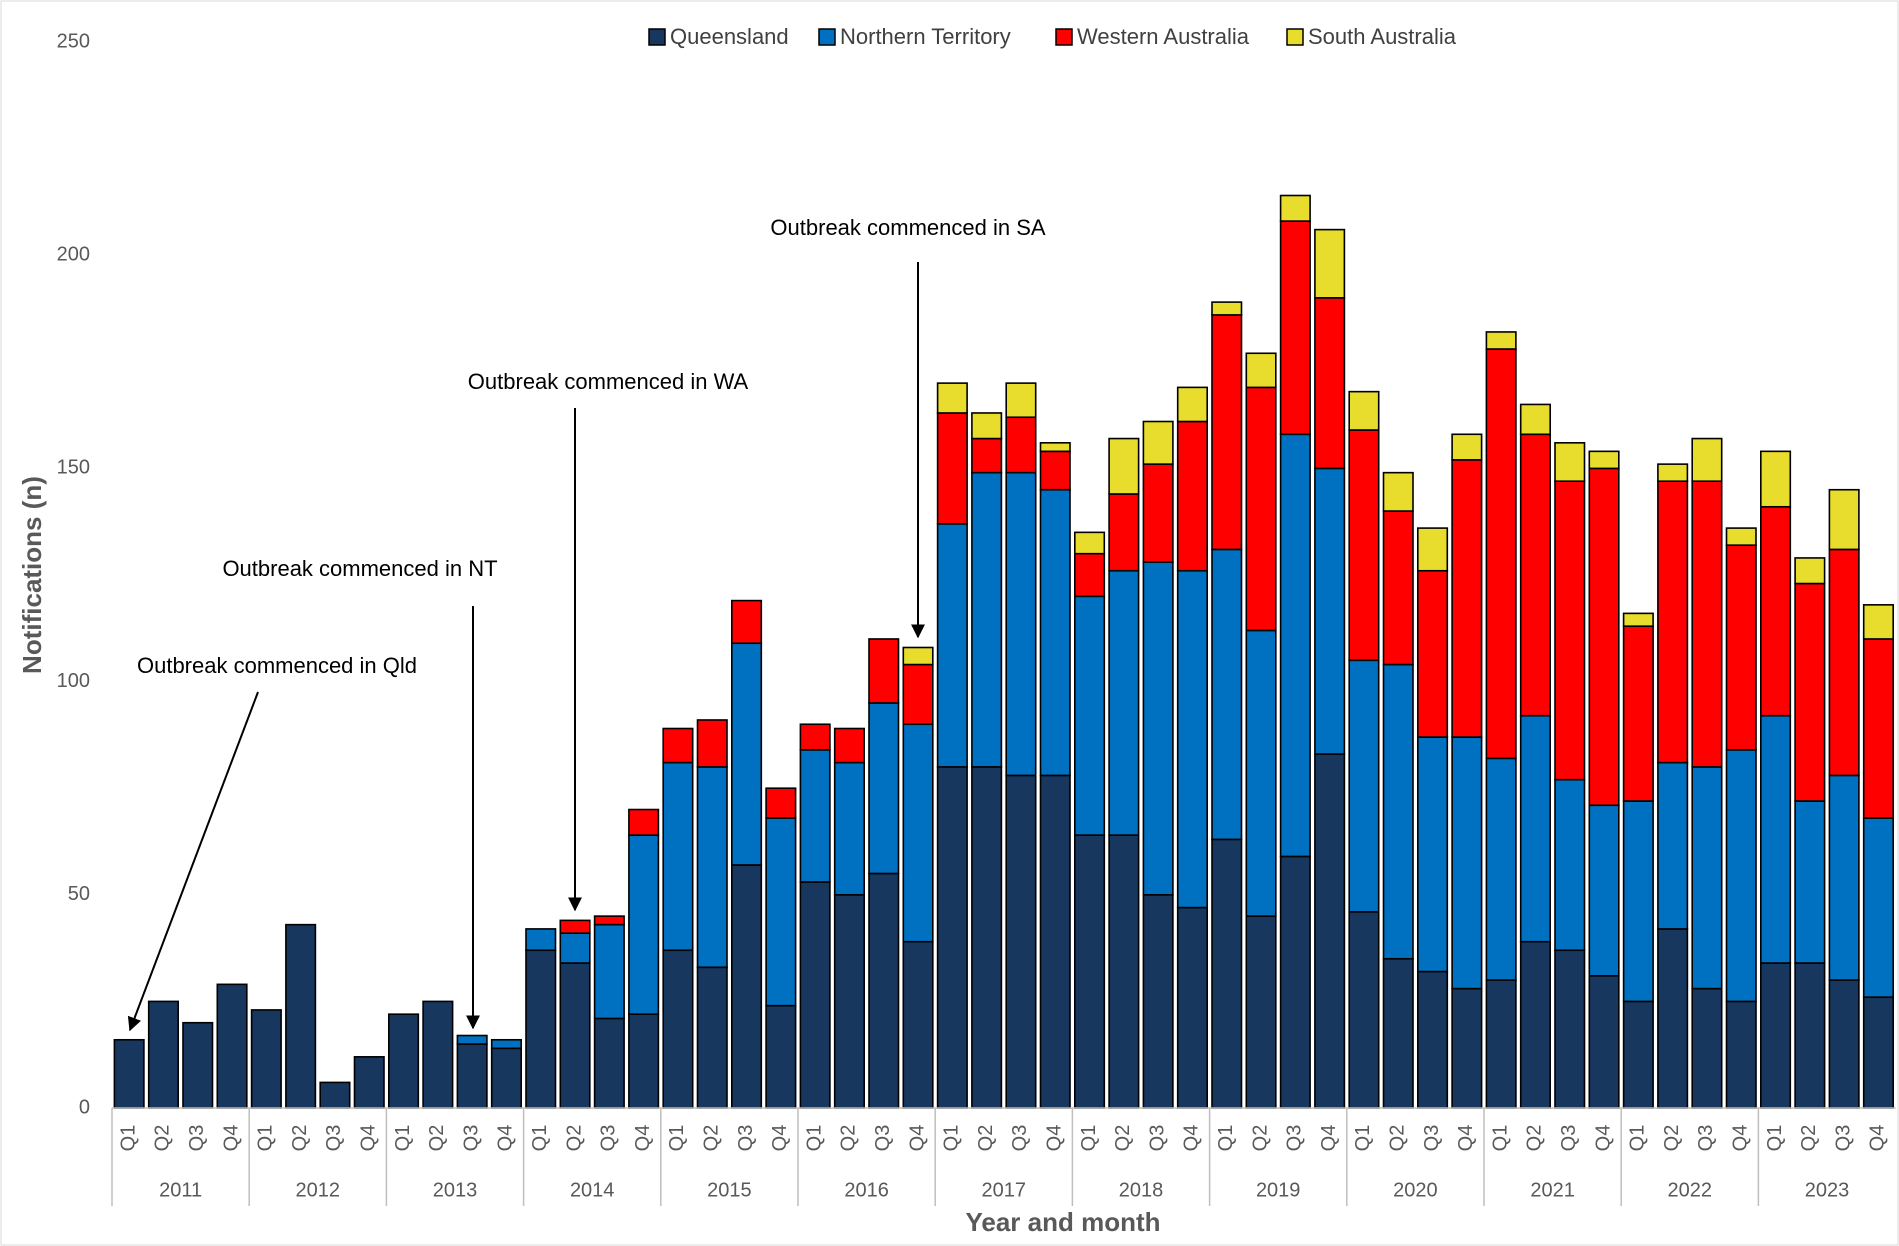 This screenshot has height=1246, width=1899. What do you see at coordinates (1690, 1190) in the screenshot?
I see `group-label: 2022` at bounding box center [1690, 1190].